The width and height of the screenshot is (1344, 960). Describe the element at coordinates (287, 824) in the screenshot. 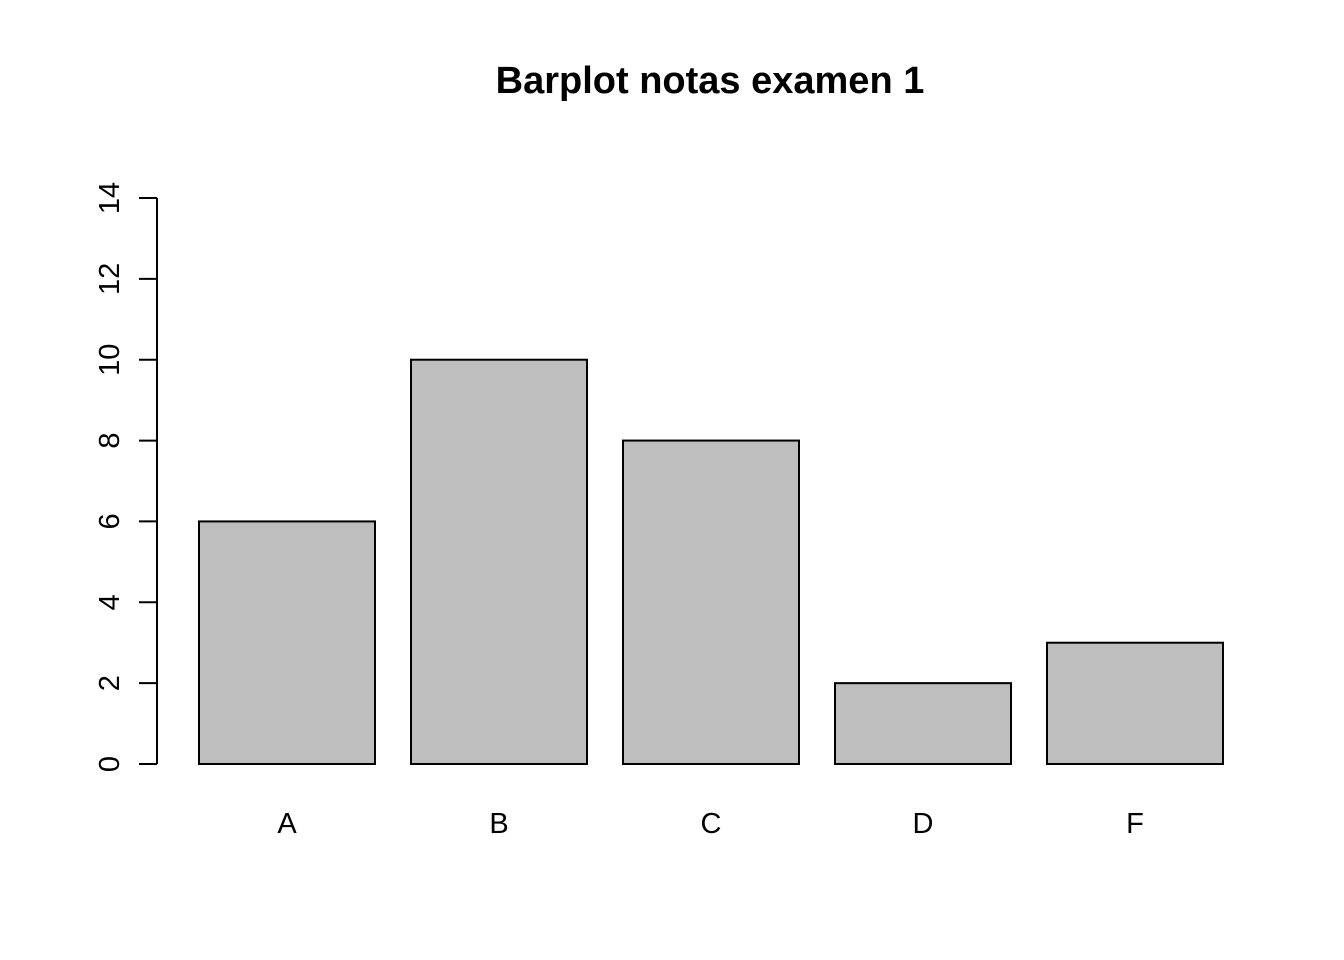

I see `x-tick-label: A` at that location.